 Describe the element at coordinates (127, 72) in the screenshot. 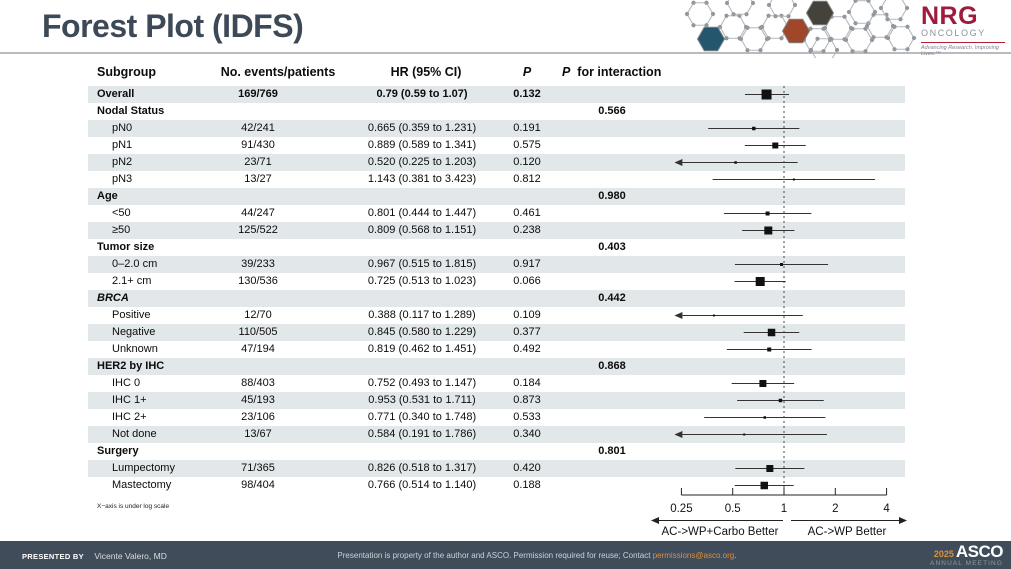

I see `col-header-subgroup: Subgroup` at that location.